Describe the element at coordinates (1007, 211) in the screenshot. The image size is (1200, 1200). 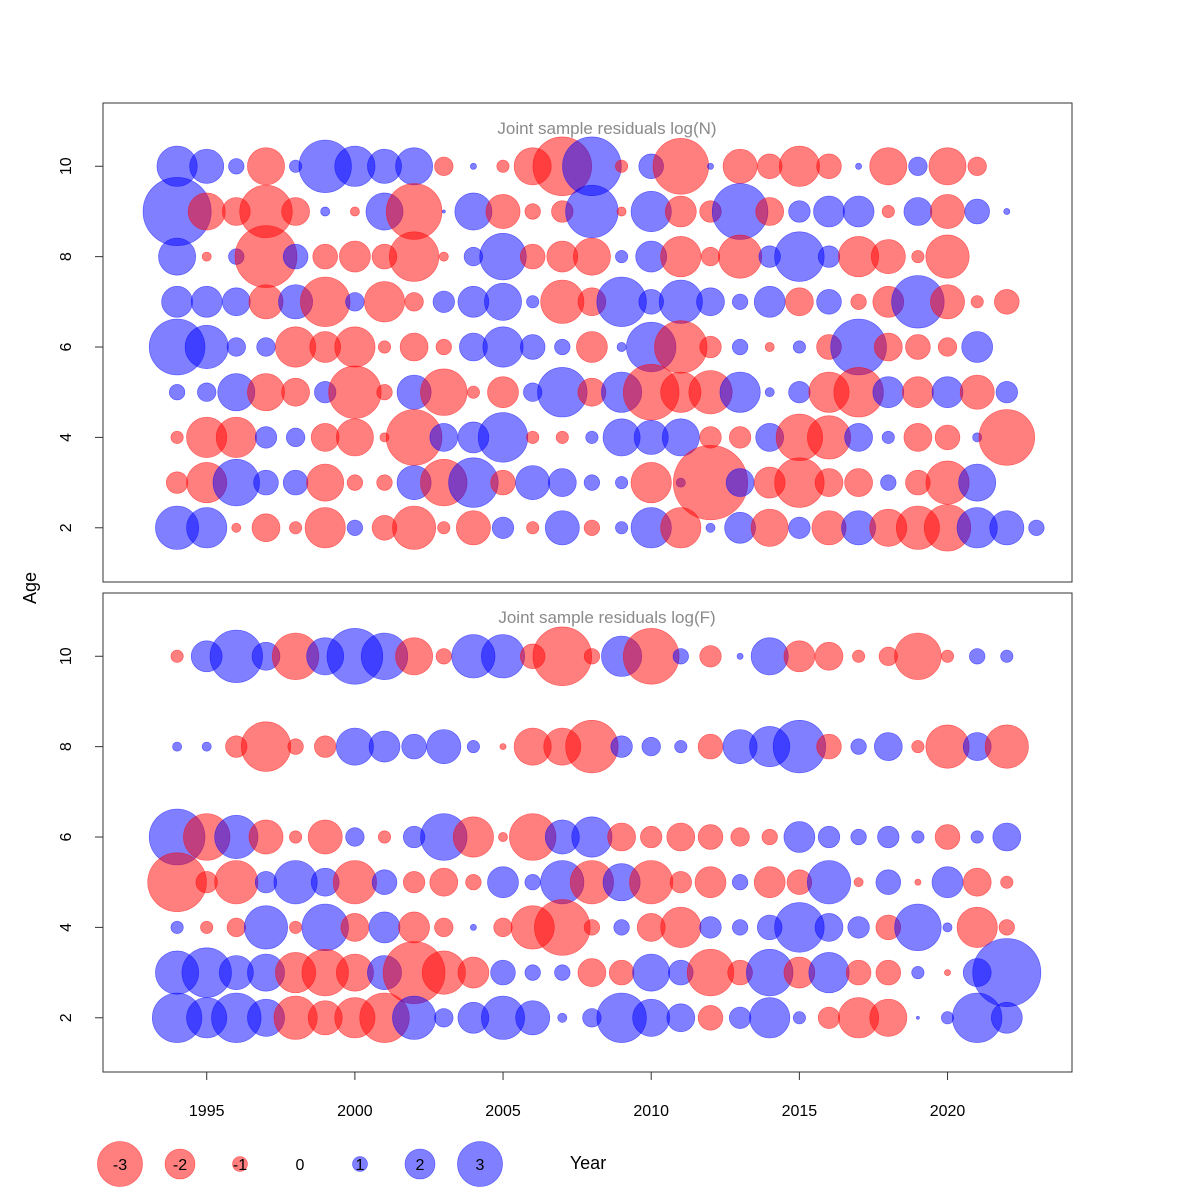
I see `bubble-age9-2022` at that location.